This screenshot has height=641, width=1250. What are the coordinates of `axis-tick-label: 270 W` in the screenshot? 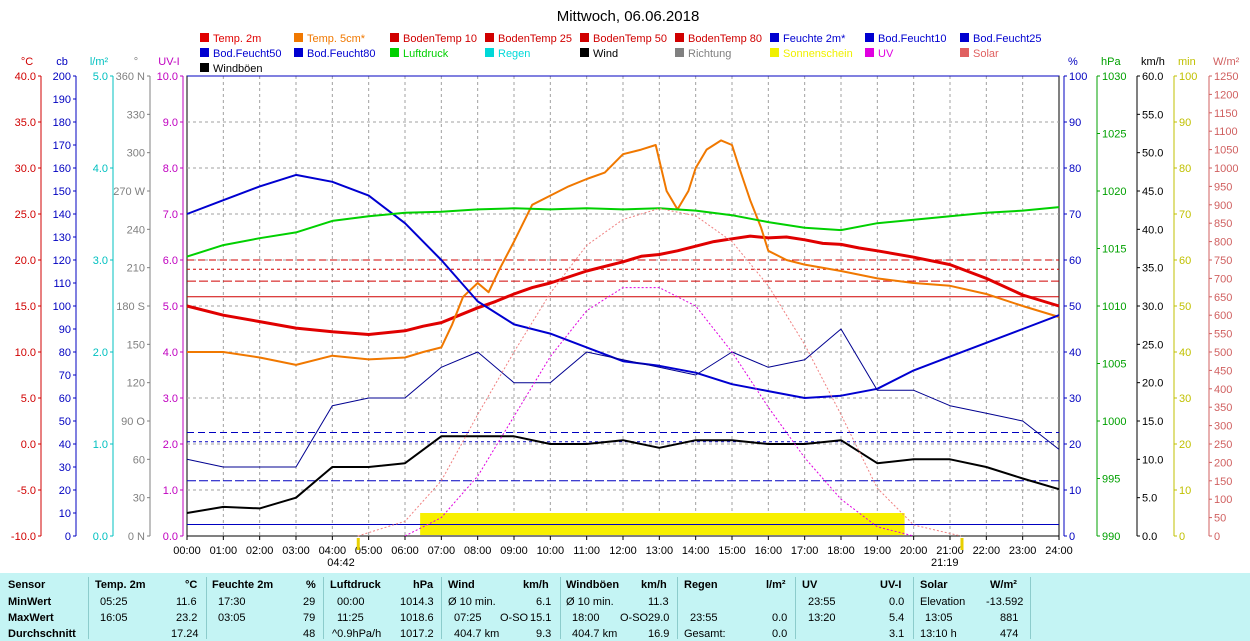 It's located at (129, 192).